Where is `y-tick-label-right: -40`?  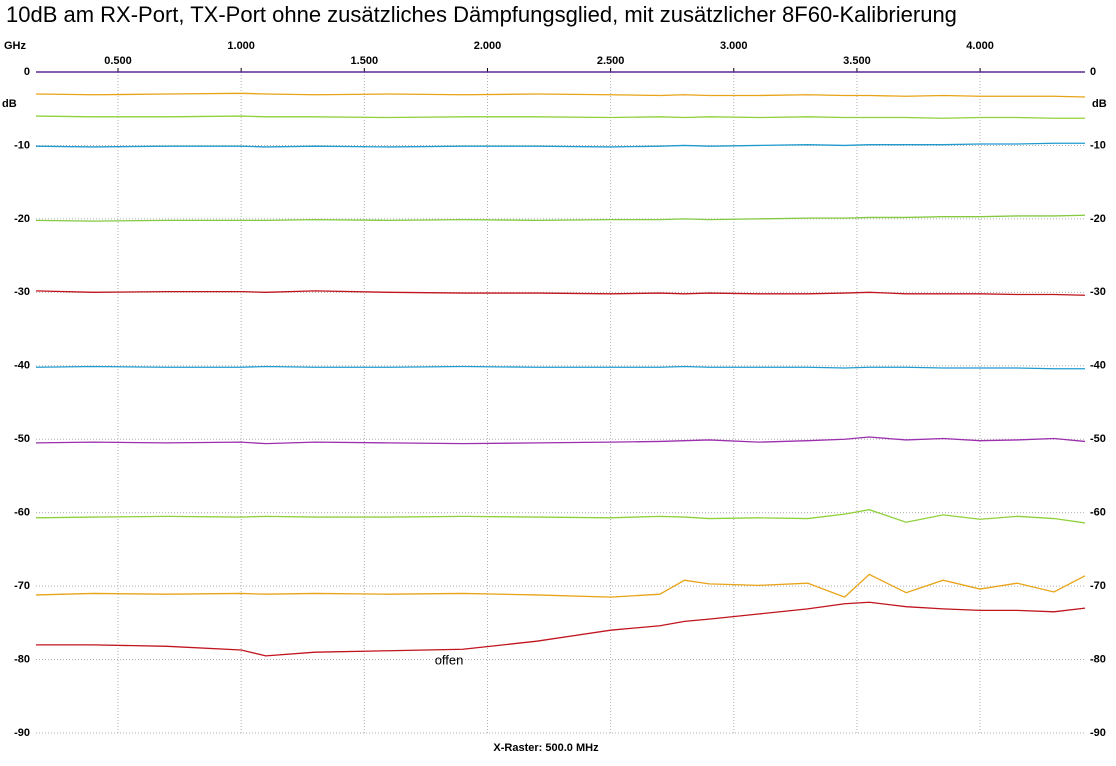
y-tick-label-right: -40 is located at coordinates (1098, 366).